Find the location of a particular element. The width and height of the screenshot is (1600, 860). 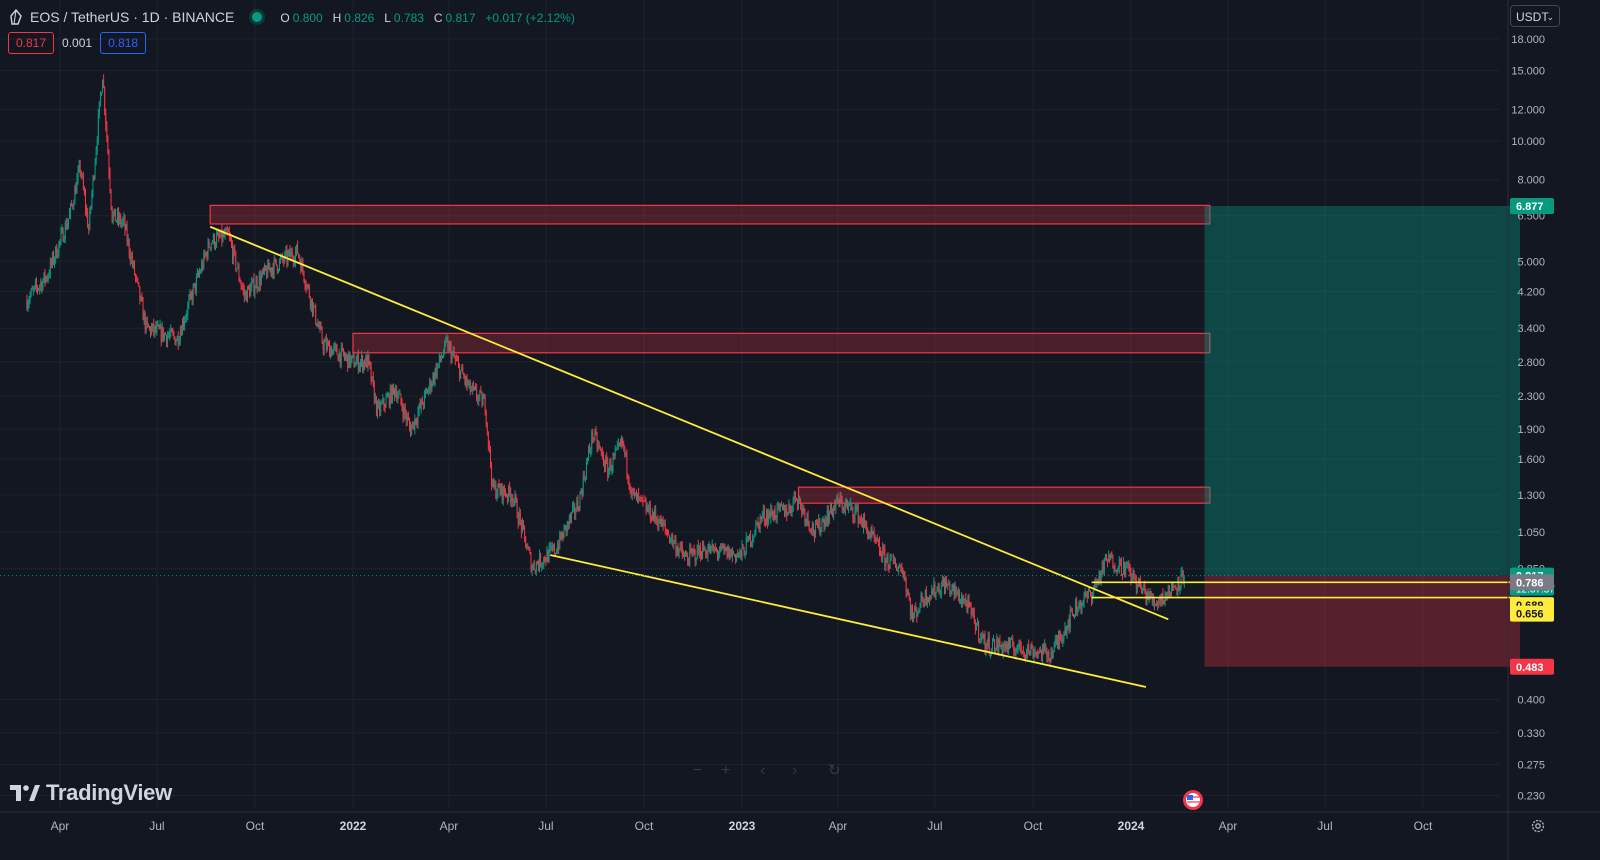

scroll-right-icon: › is located at coordinates (794, 770).